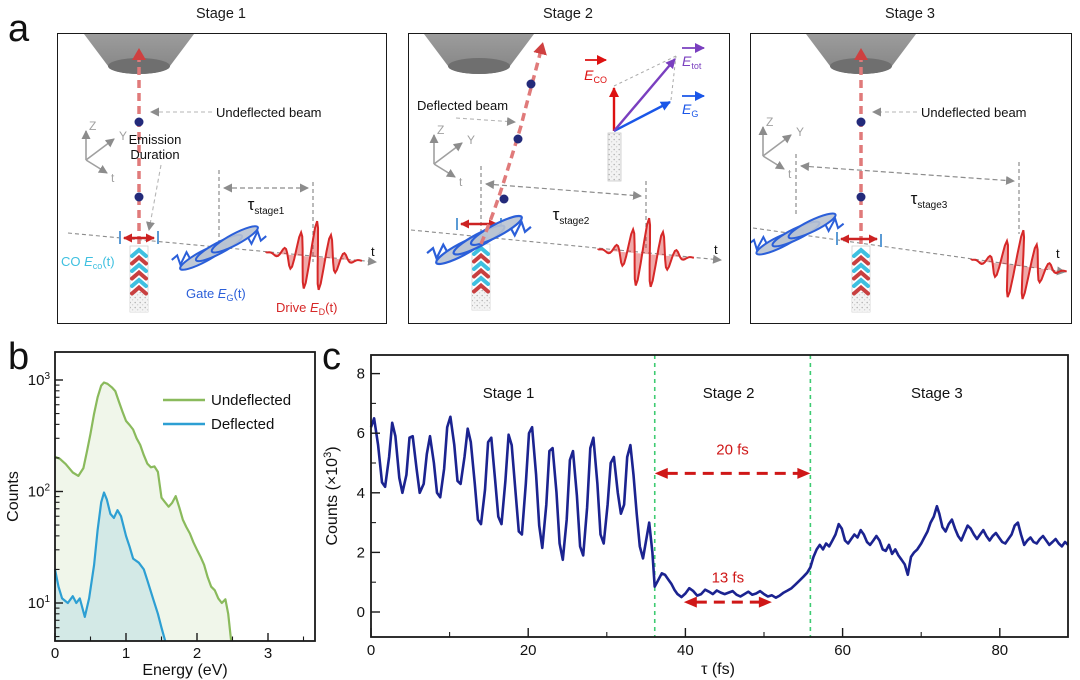 Image resolution: width=1080 pixels, height=680 pixels. What do you see at coordinates (13, 496) in the screenshot?
I see `y-axis-label: Counts` at bounding box center [13, 496].